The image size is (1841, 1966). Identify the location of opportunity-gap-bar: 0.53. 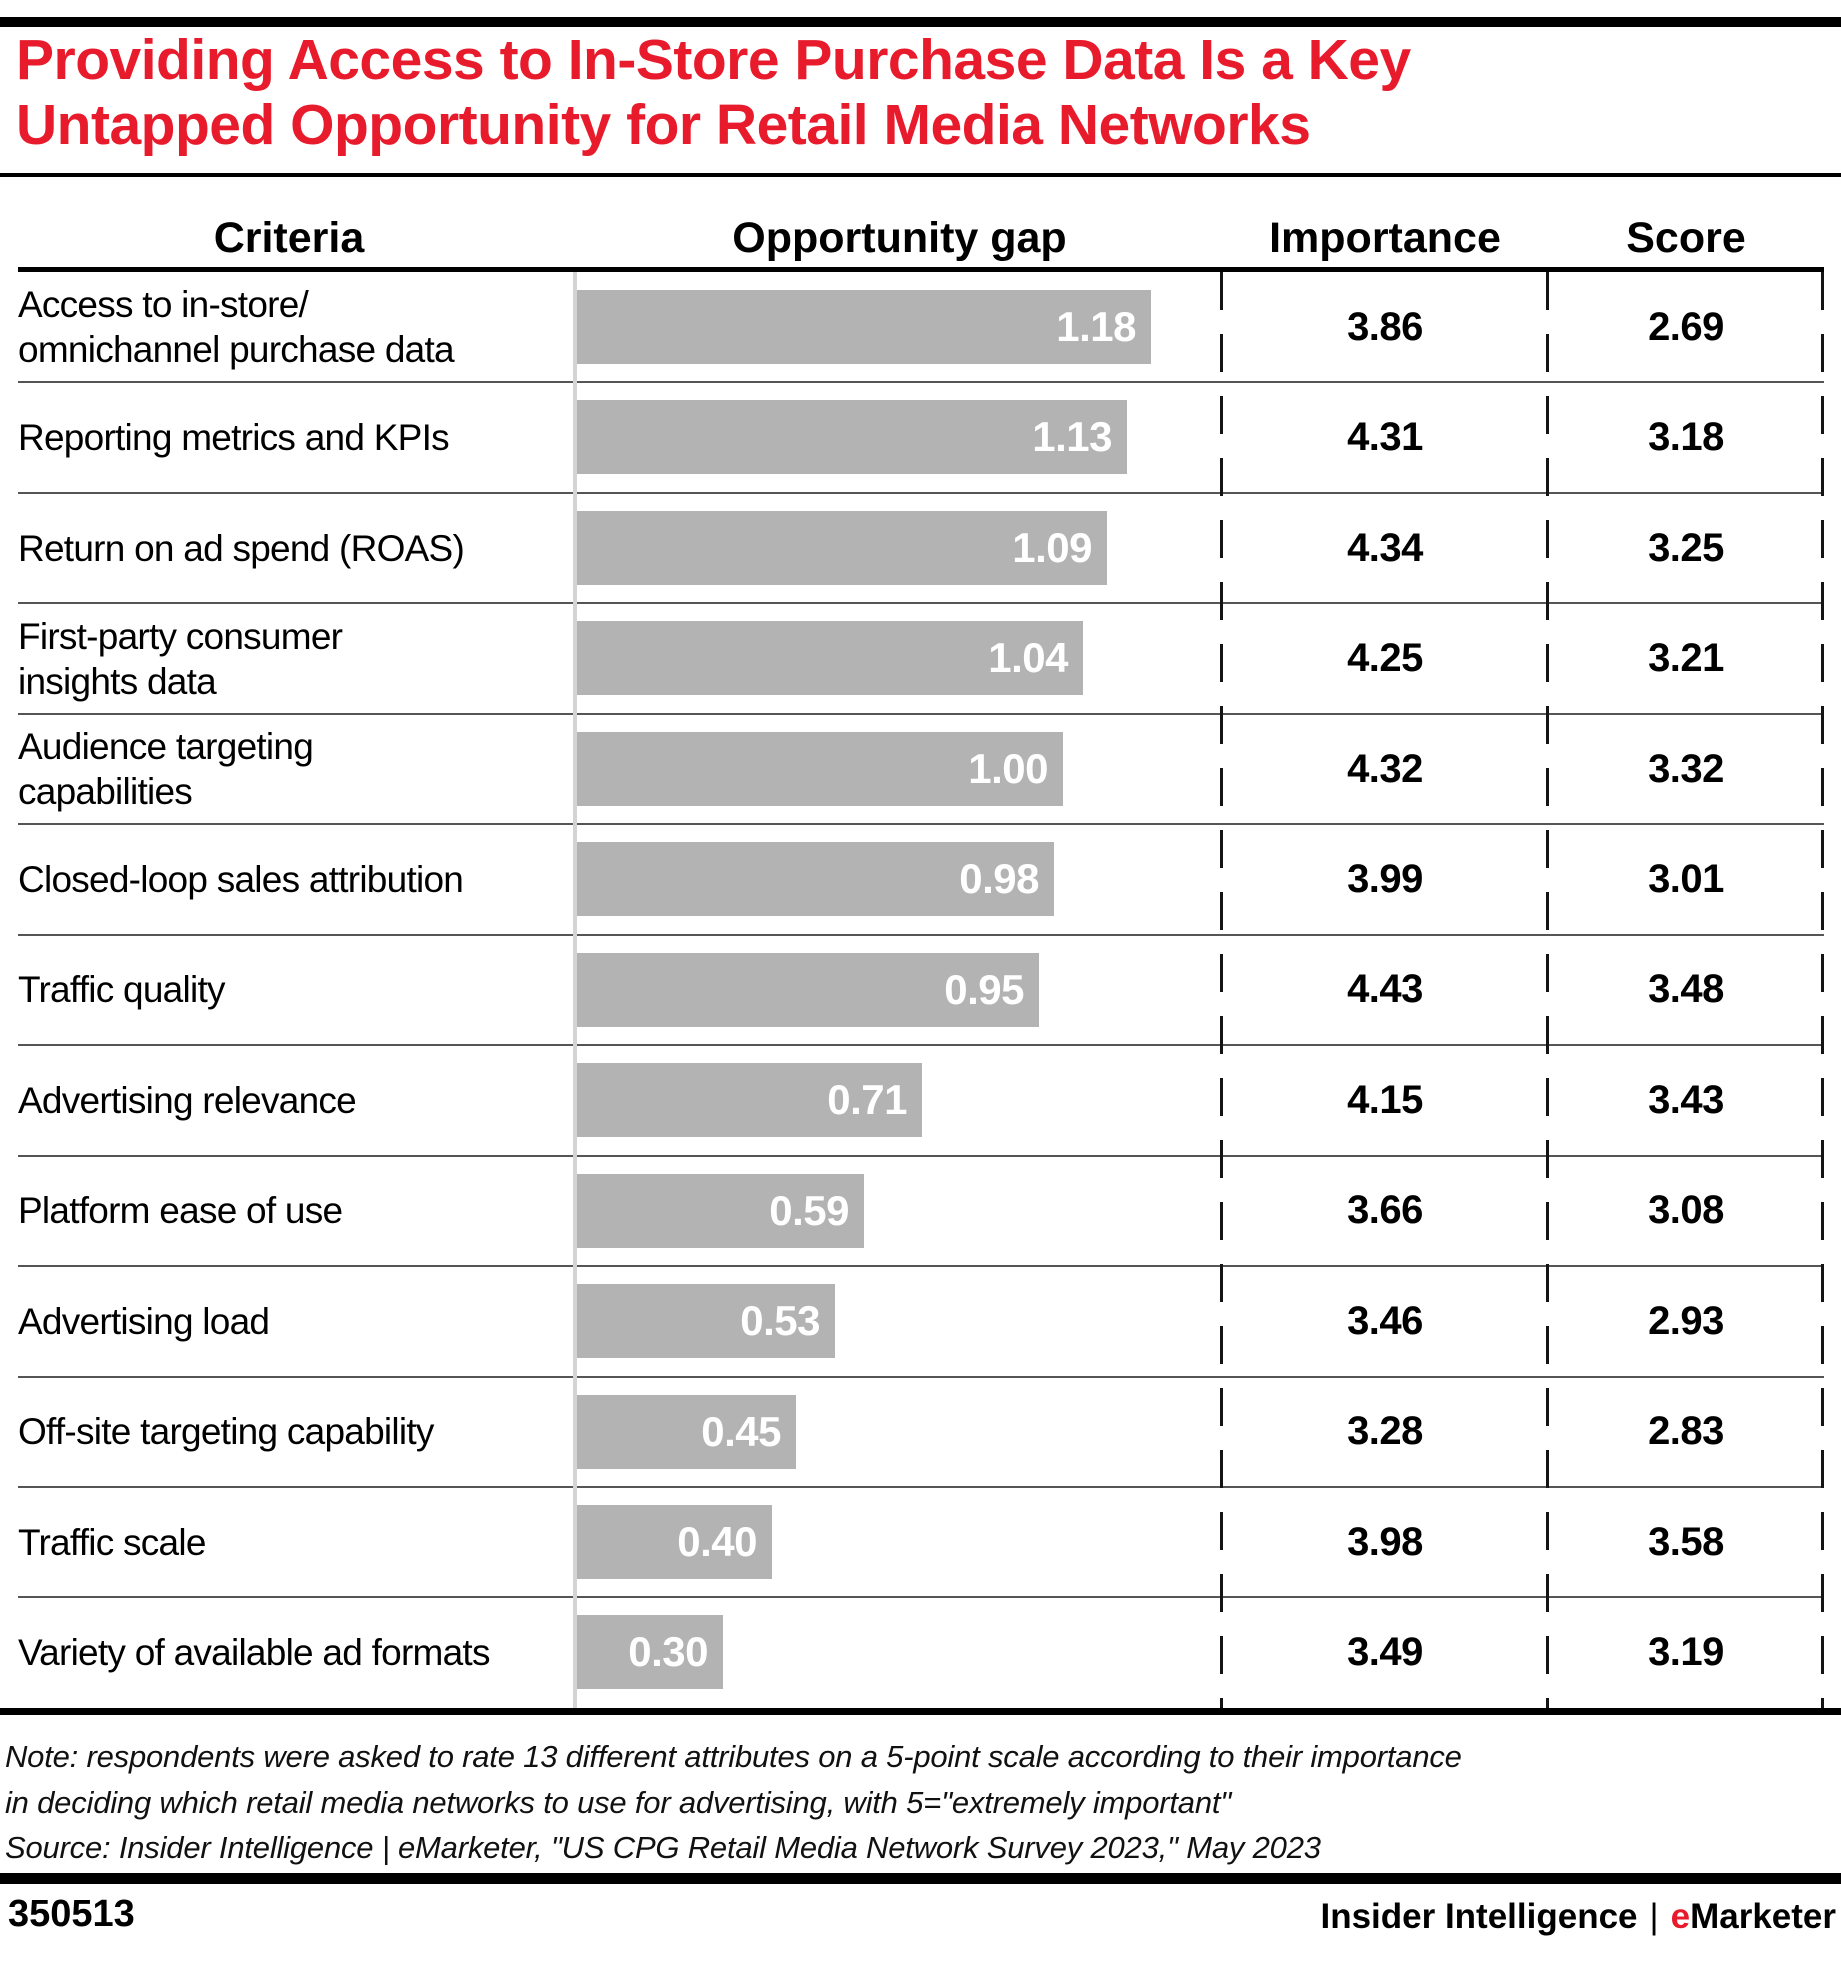
(706, 1321).